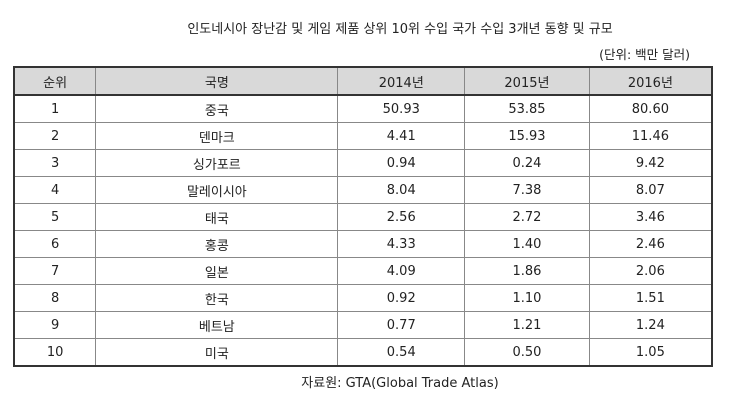  What do you see at coordinates (55, 190) in the screenshot?
I see `cell: 4` at bounding box center [55, 190].